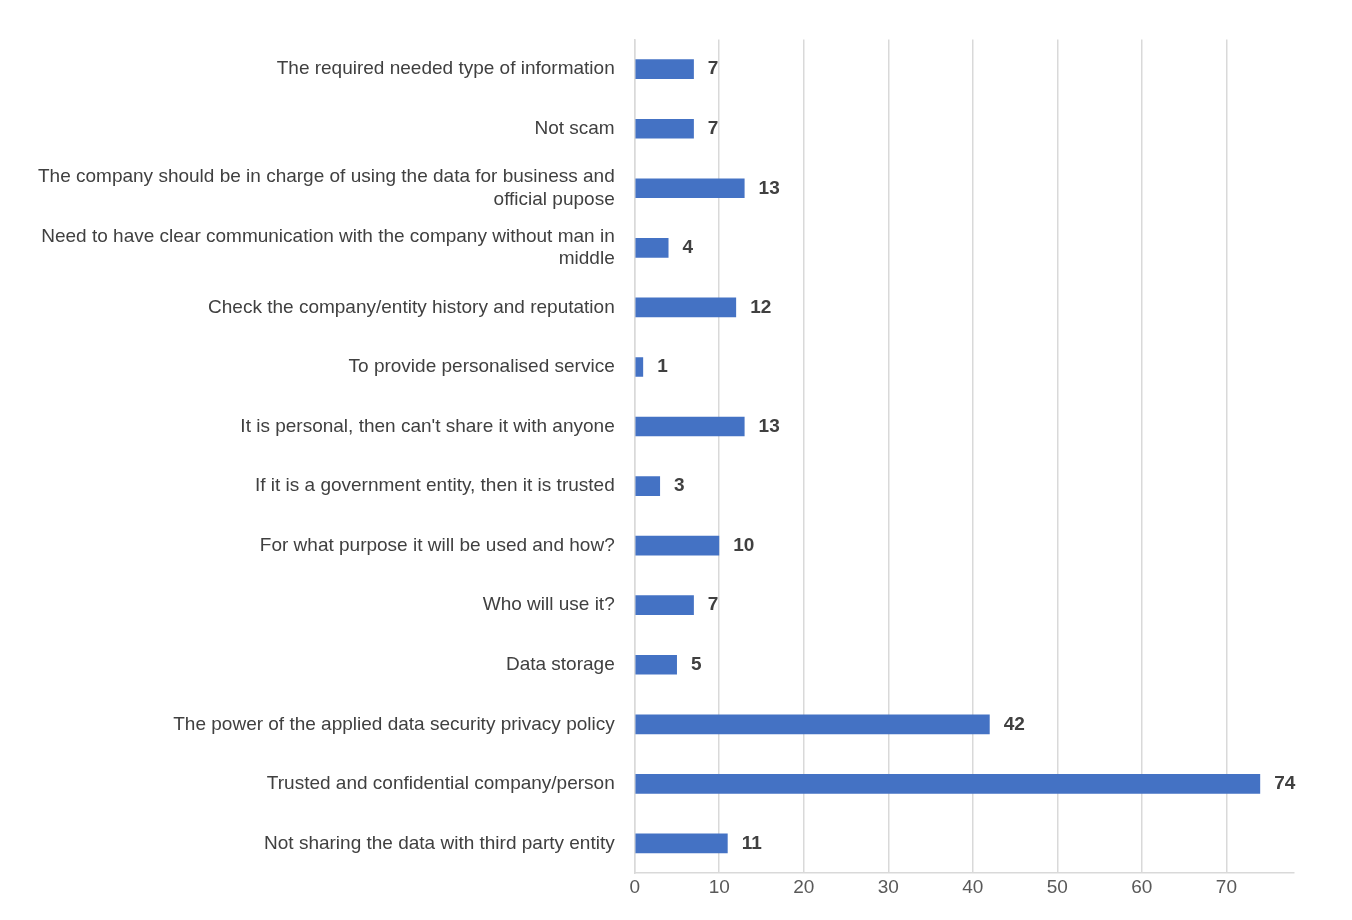  Describe the element at coordinates (634, 886) in the screenshot. I see `x-tick-label: 0` at that location.